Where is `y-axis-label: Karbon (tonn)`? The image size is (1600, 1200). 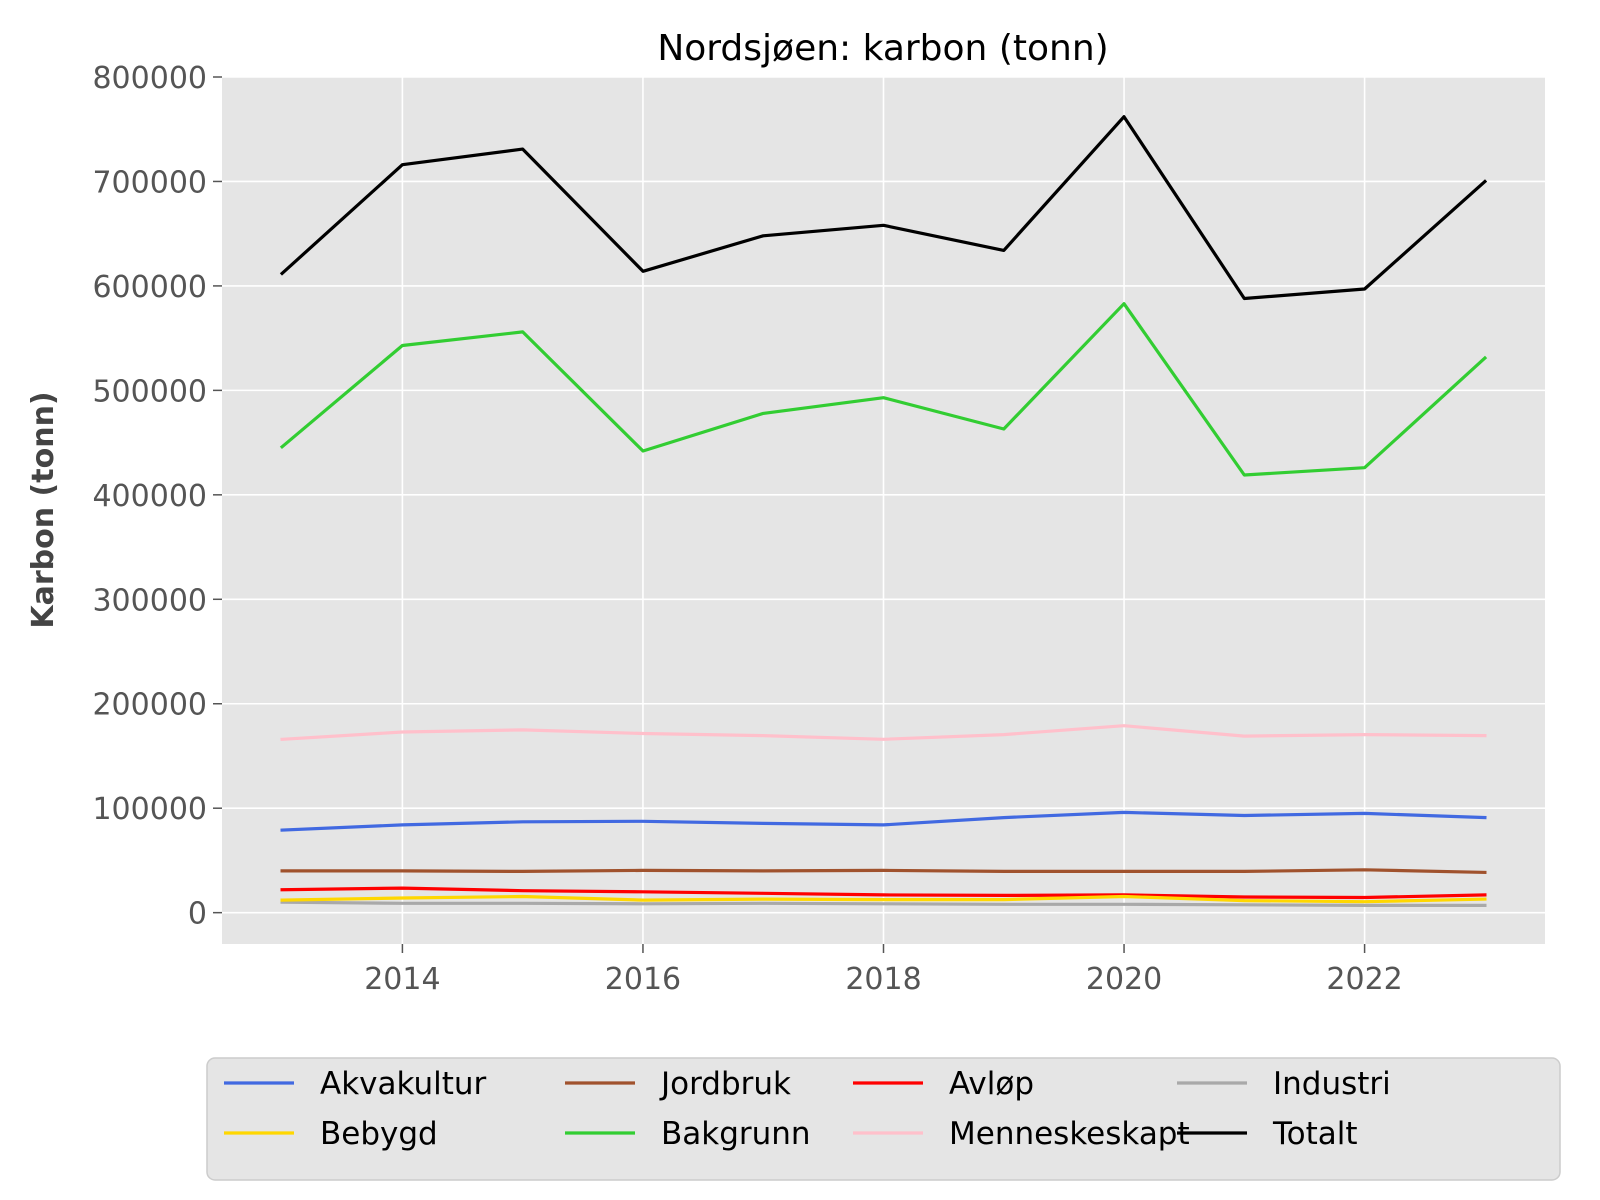 y-axis-label: Karbon (tonn) is located at coordinates (43, 509).